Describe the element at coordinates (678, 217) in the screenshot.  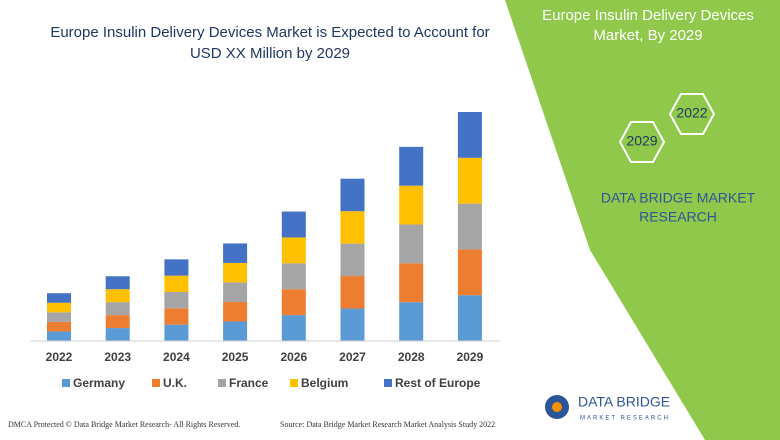
I see `brand: RESEARCH` at that location.